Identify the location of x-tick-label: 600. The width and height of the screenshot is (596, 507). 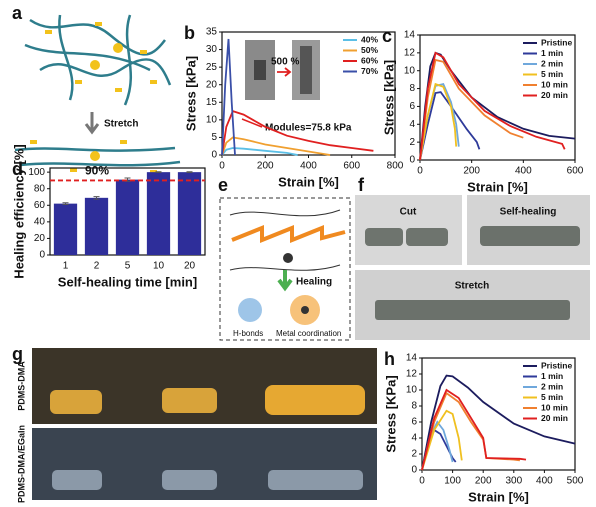
(575, 171).